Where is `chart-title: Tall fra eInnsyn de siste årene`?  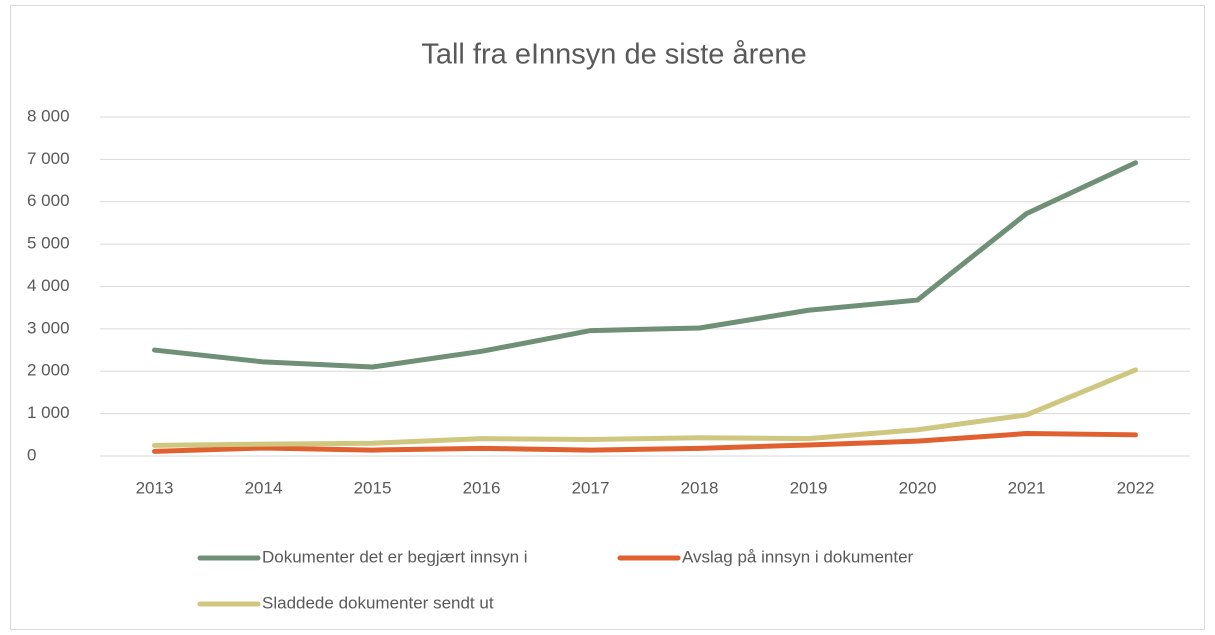
chart-title: Tall fra eInnsyn de siste årene is located at coordinates (613, 55).